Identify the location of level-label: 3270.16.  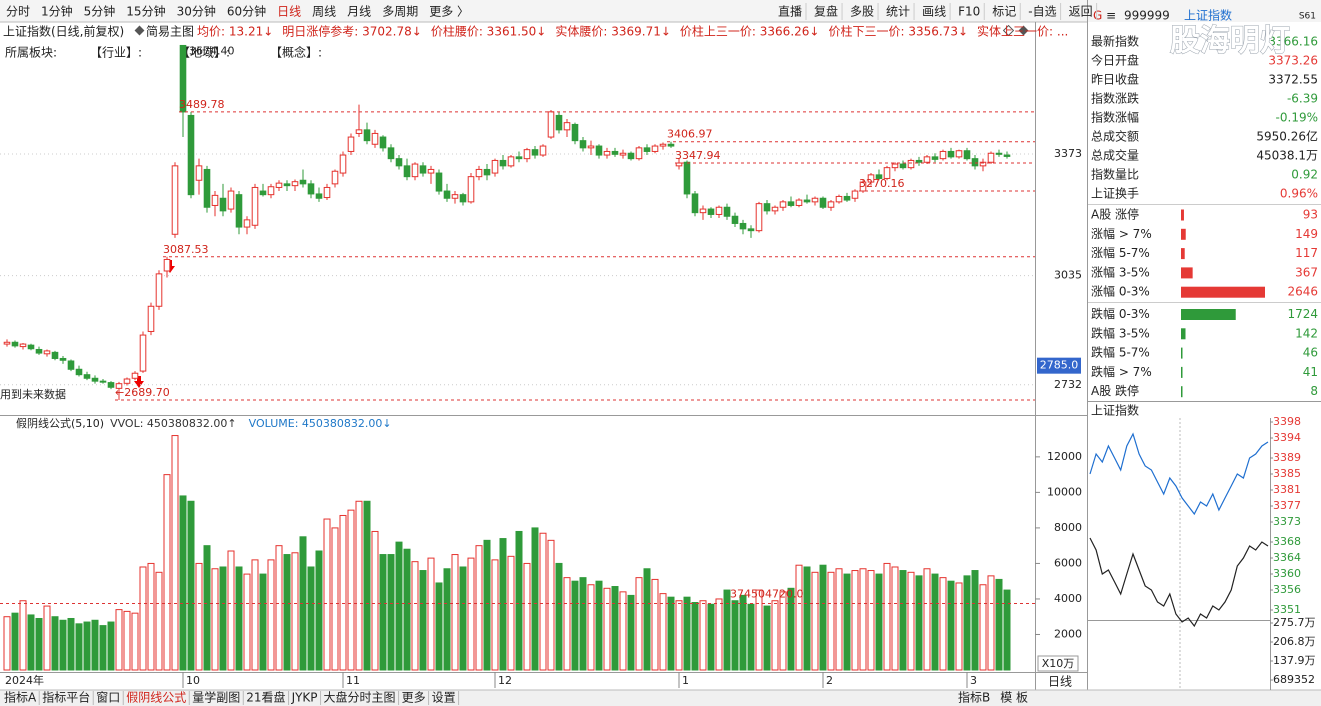
(882, 183).